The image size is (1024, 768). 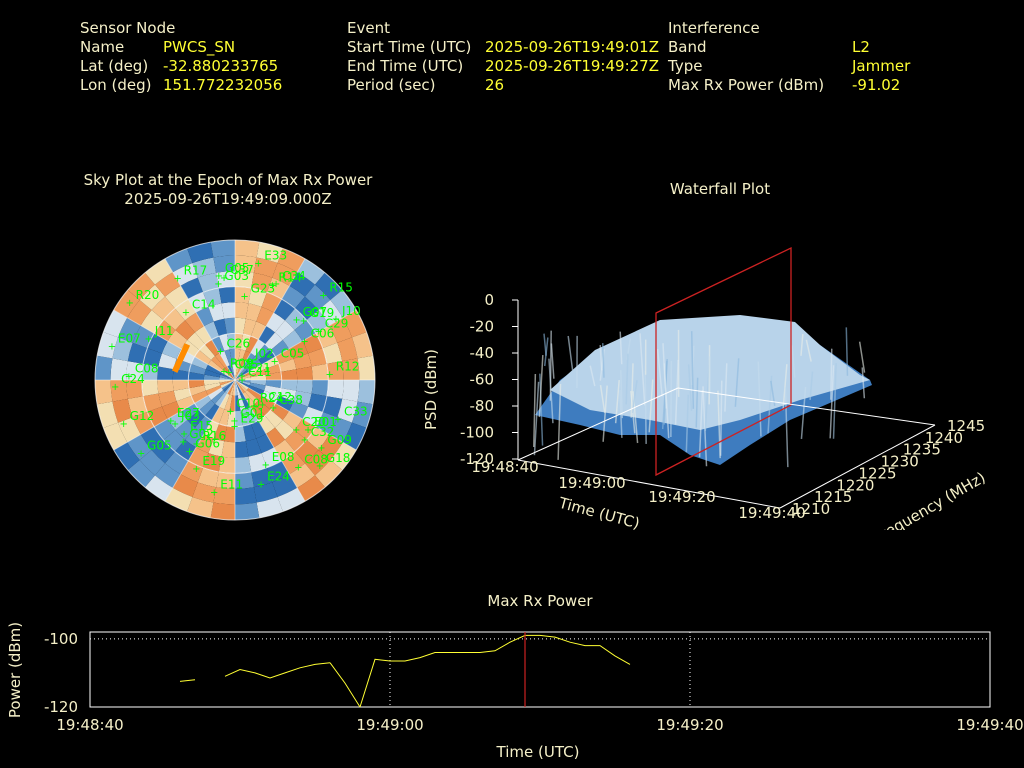 I want to click on frequency-tick-label: 1240, so click(x=944, y=438).